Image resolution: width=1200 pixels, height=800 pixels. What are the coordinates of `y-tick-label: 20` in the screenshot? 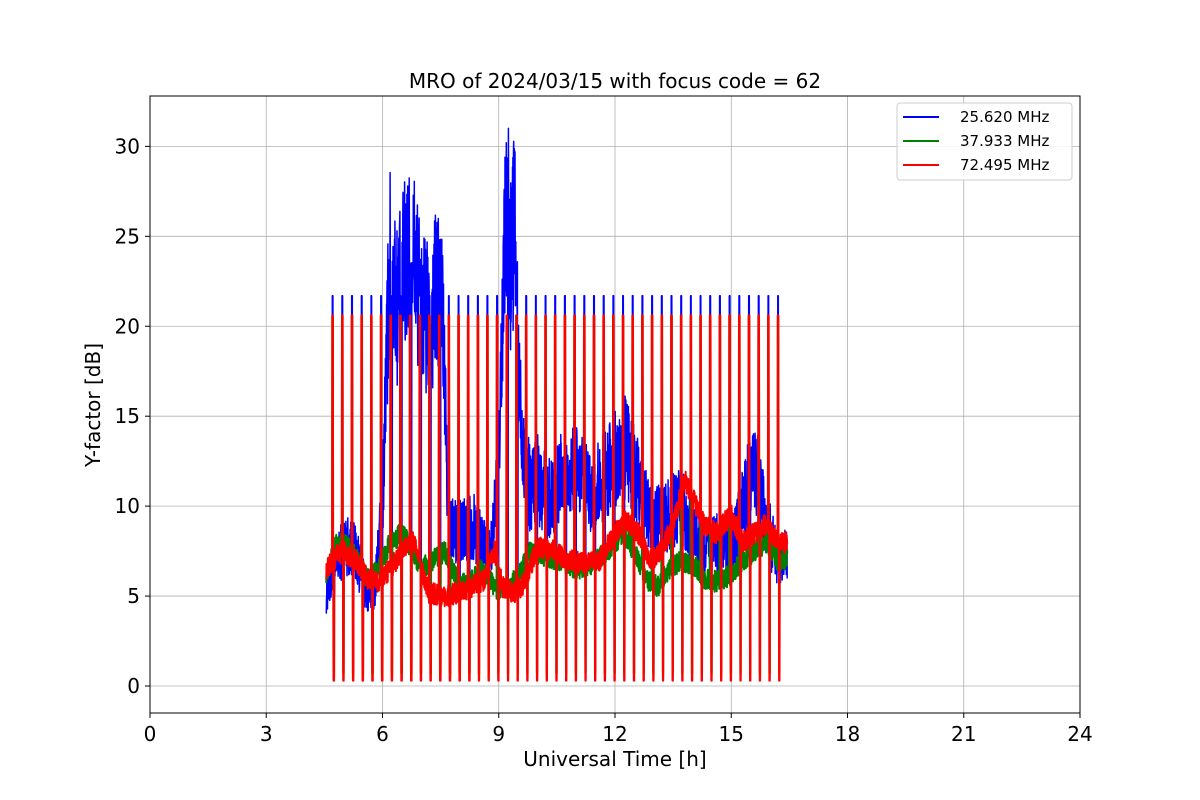 It's located at (127, 326).